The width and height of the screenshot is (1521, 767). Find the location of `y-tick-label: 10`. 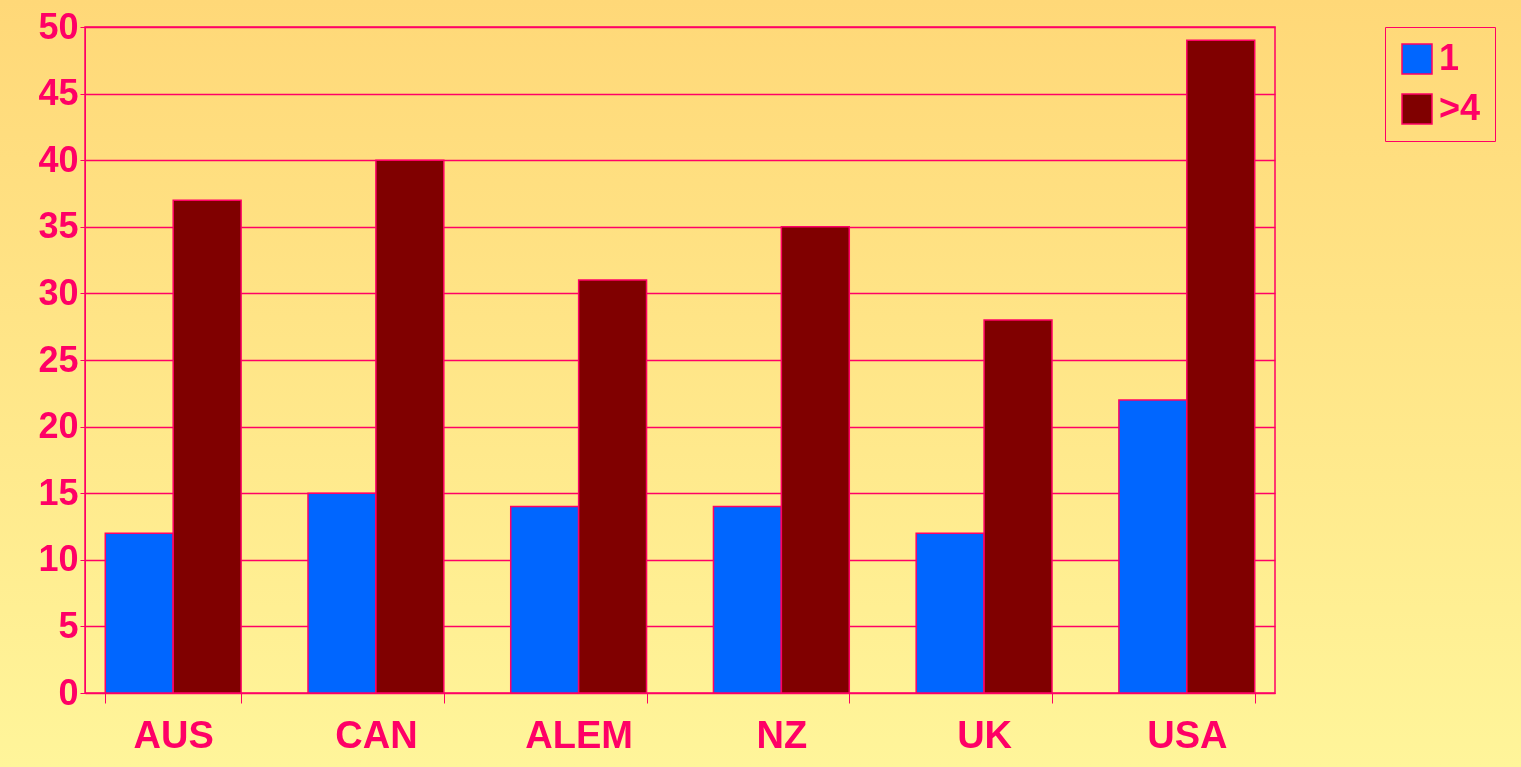

y-tick-label: 10 is located at coordinates (58, 559).